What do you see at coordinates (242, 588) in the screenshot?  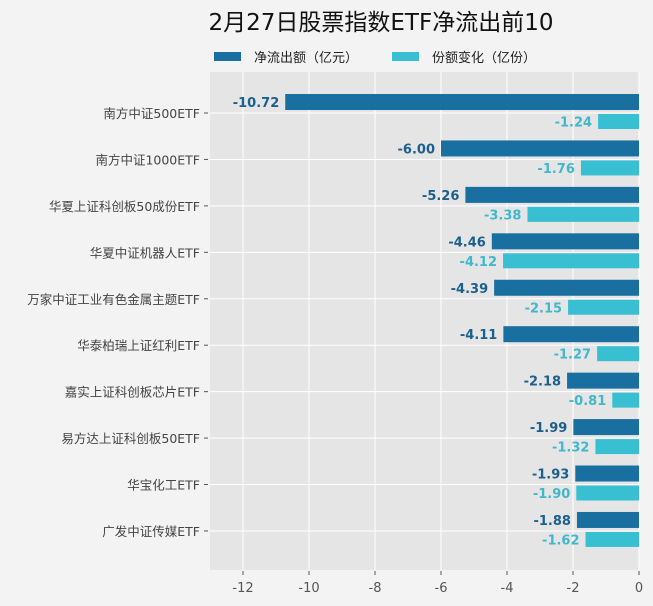 I see `x-tick-label: -12` at bounding box center [242, 588].